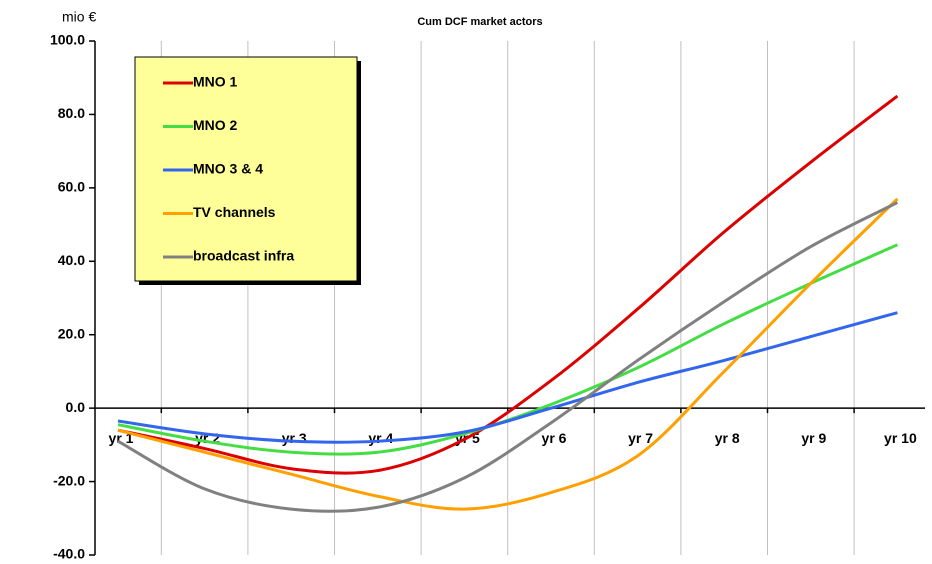 Image resolution: width=932 pixels, height=564 pixels. Describe the element at coordinates (228, 169) in the screenshot. I see `legend-label: MNO 3 & 4` at that location.